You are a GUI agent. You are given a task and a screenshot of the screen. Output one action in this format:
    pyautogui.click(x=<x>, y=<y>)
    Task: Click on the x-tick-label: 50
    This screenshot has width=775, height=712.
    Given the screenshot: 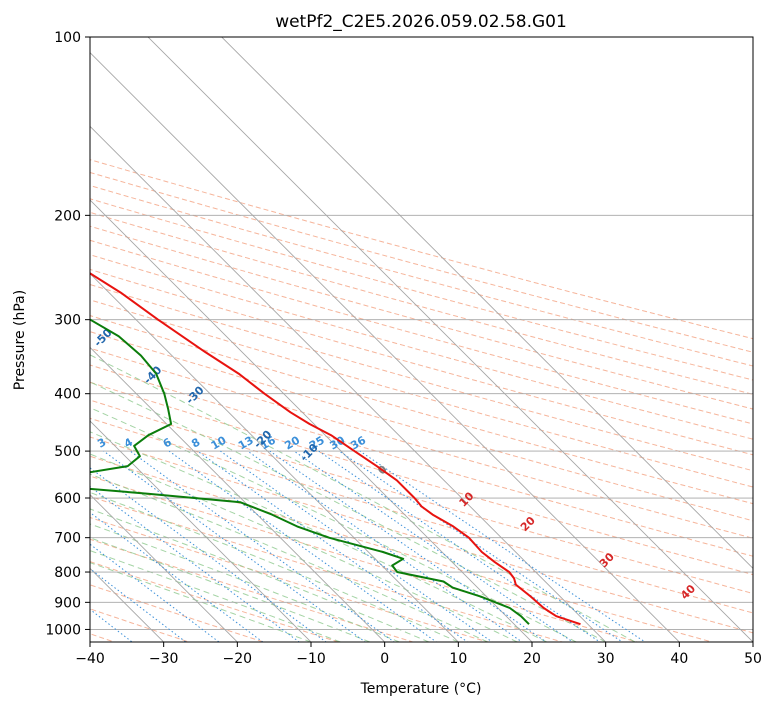 What is the action you would take?
    pyautogui.click(x=753, y=659)
    